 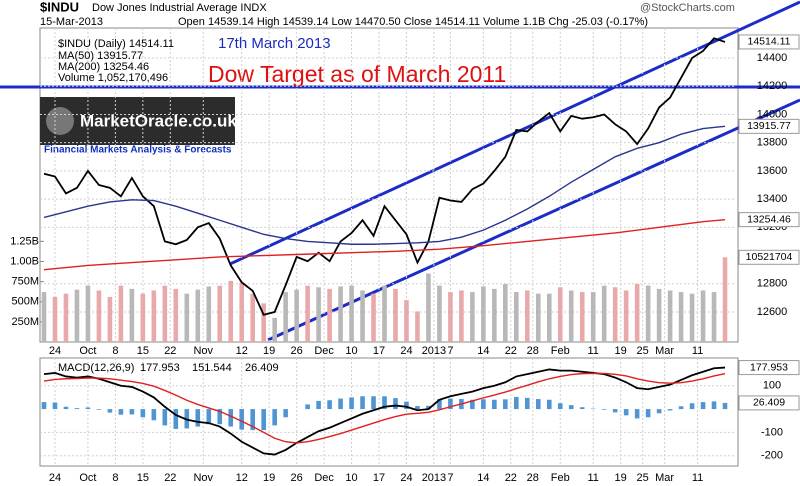 What do you see at coordinates (772, 143) in the screenshot?
I see `y-tick-label: 13800` at bounding box center [772, 143].